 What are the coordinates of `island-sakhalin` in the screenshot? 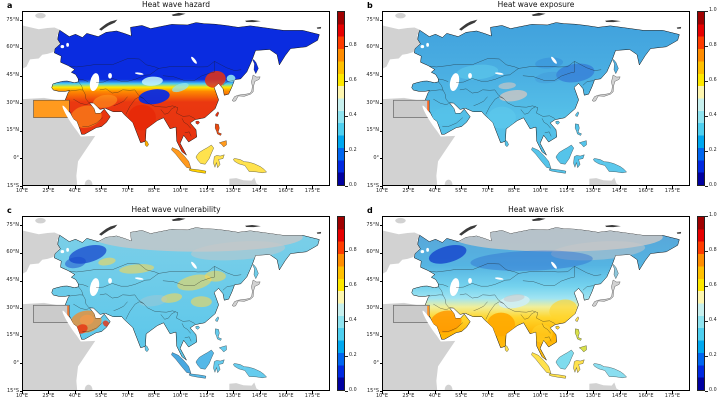 It's located at (615, 67).